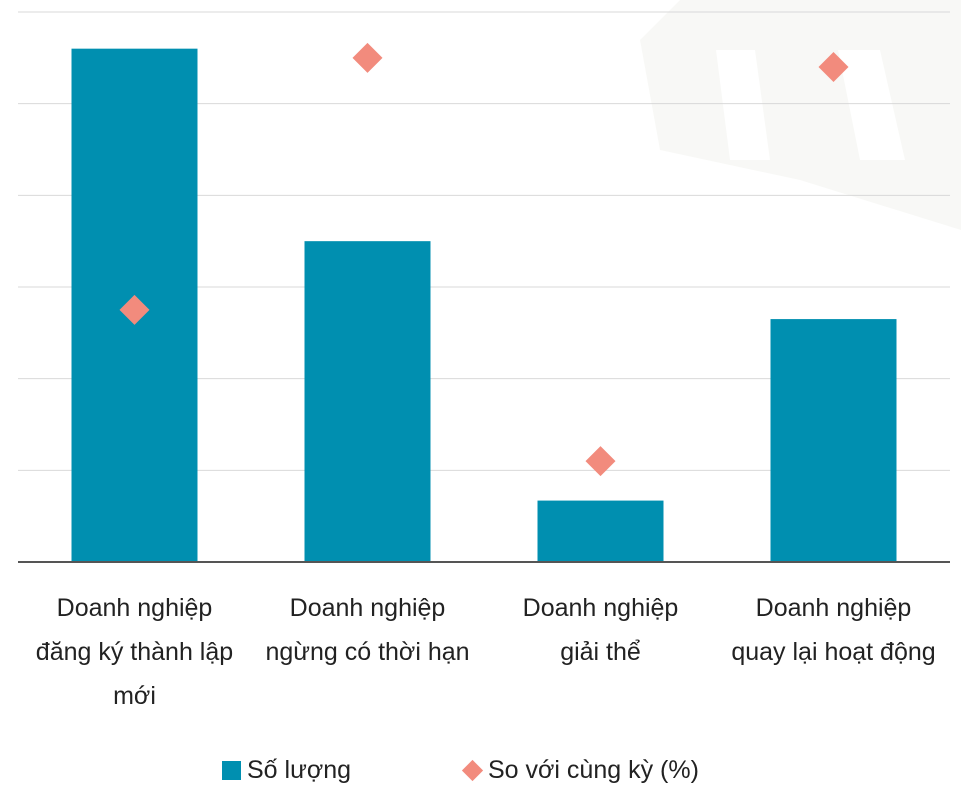 The height and width of the screenshot is (790, 961). I want to click on x-tick-label: mới, so click(134, 696).